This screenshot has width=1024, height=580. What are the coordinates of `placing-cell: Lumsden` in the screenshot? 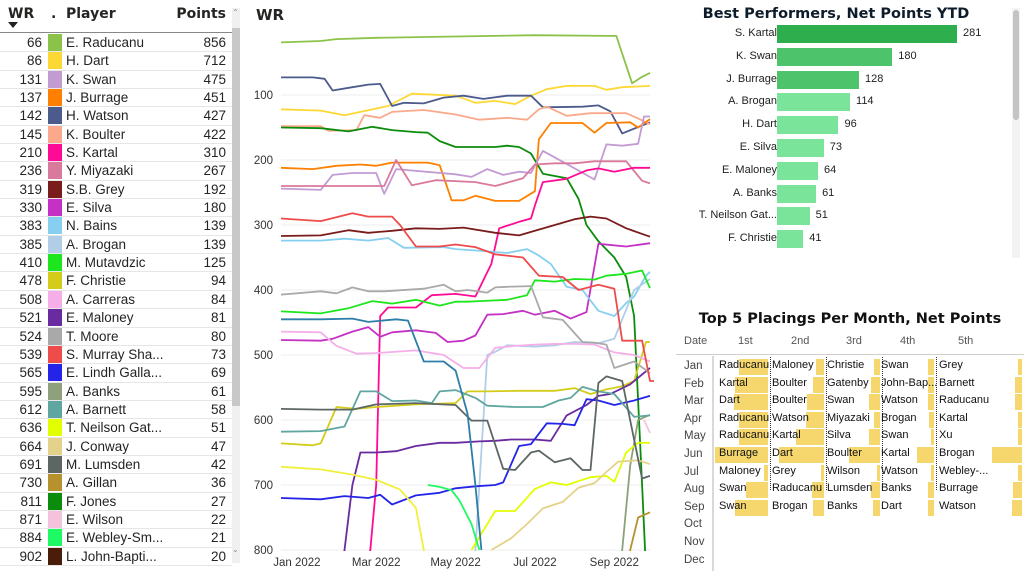 It's located at (851, 490).